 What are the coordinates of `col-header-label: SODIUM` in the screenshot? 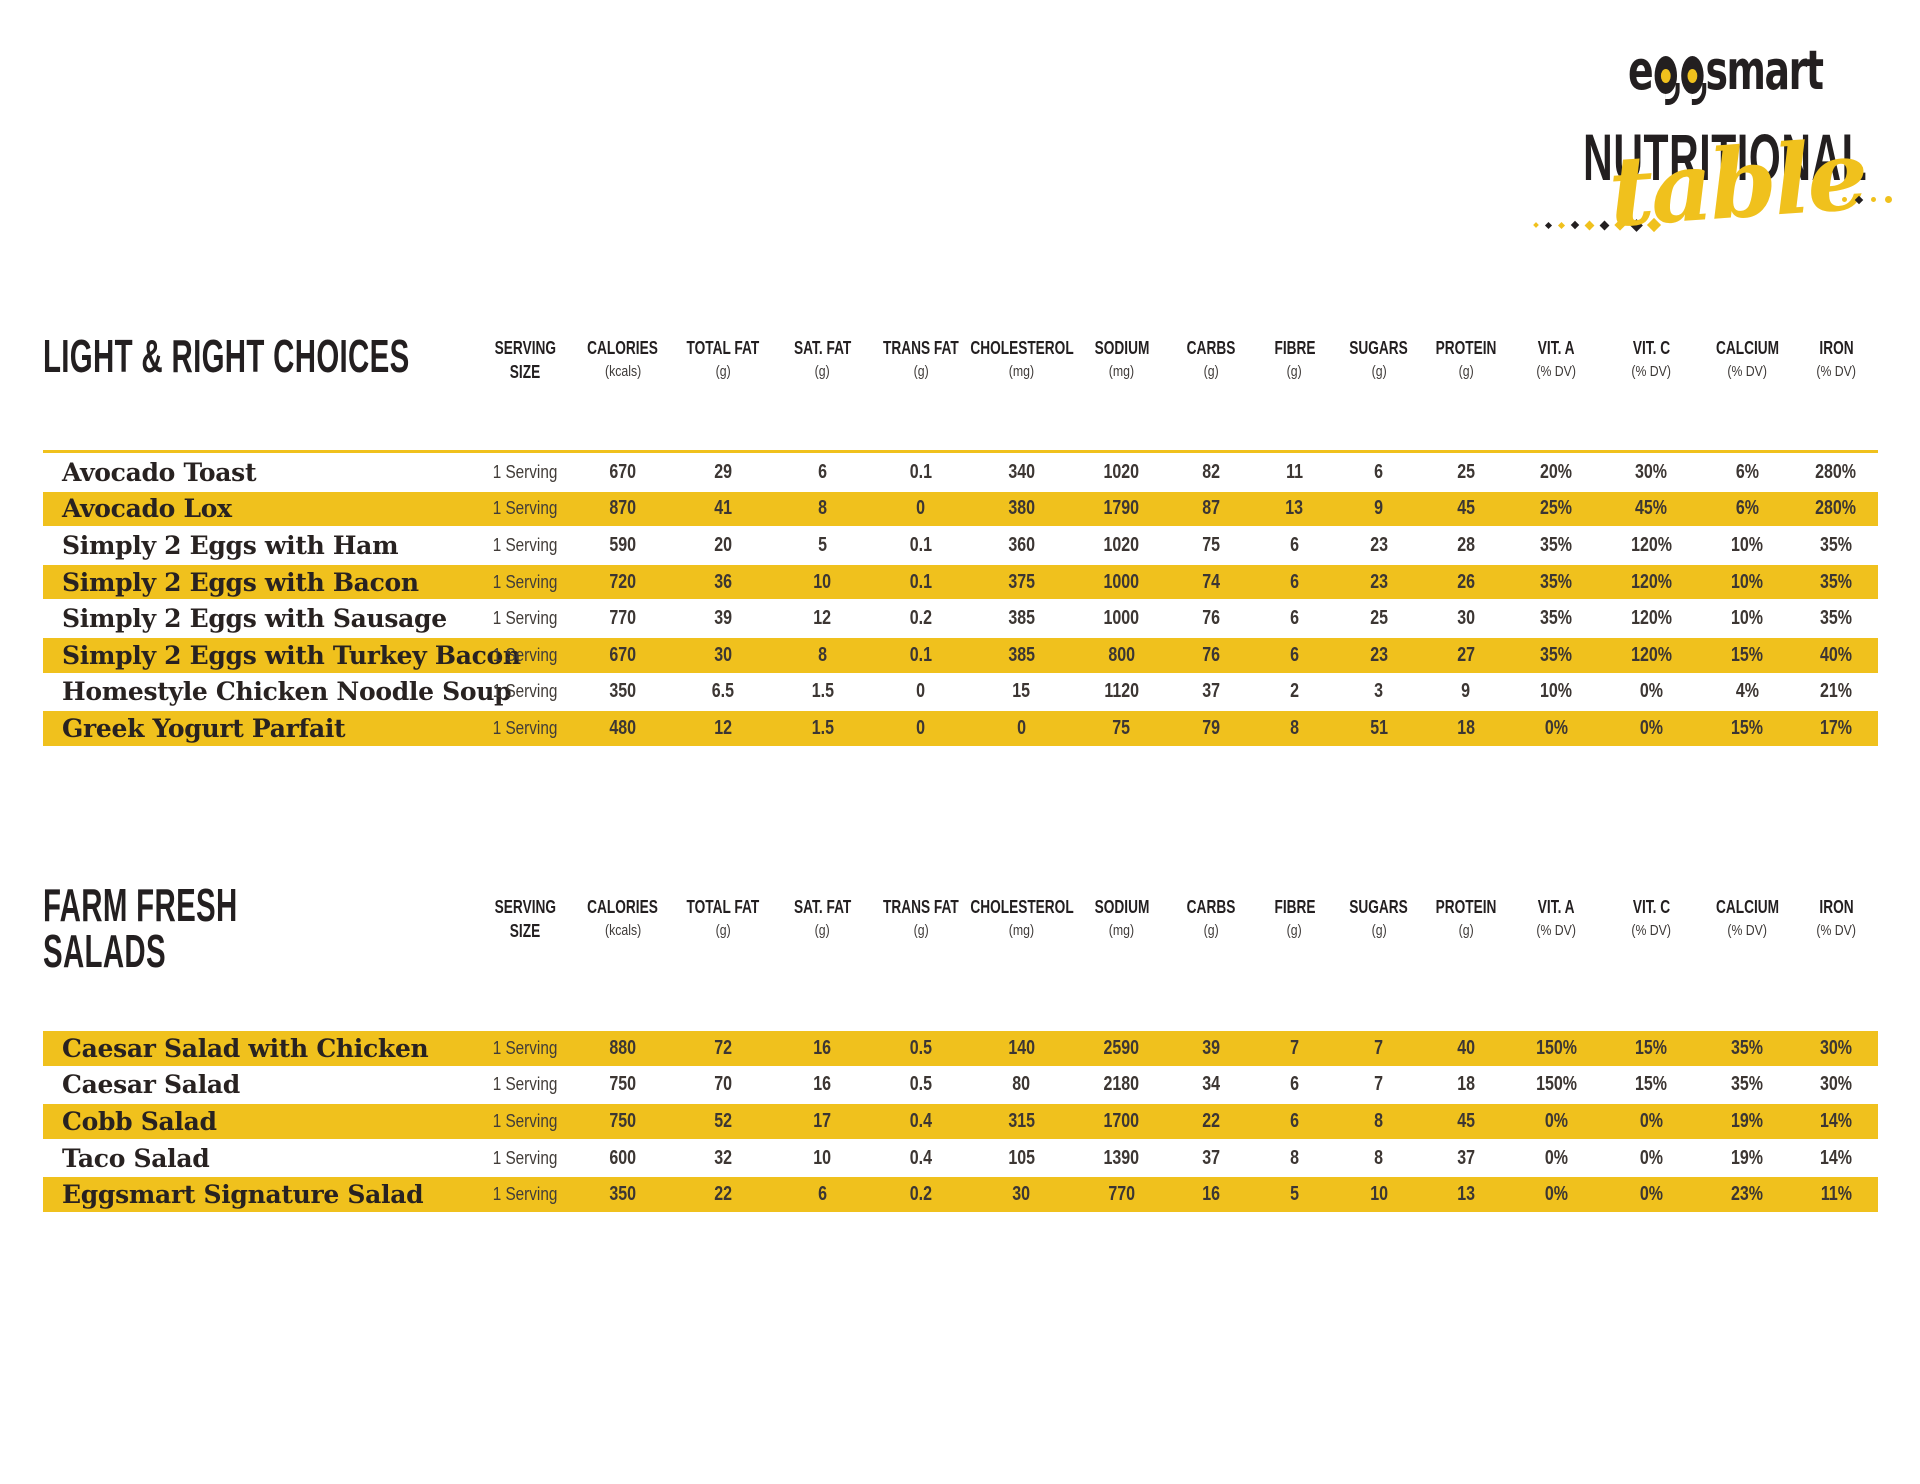 It's located at (1121, 907).